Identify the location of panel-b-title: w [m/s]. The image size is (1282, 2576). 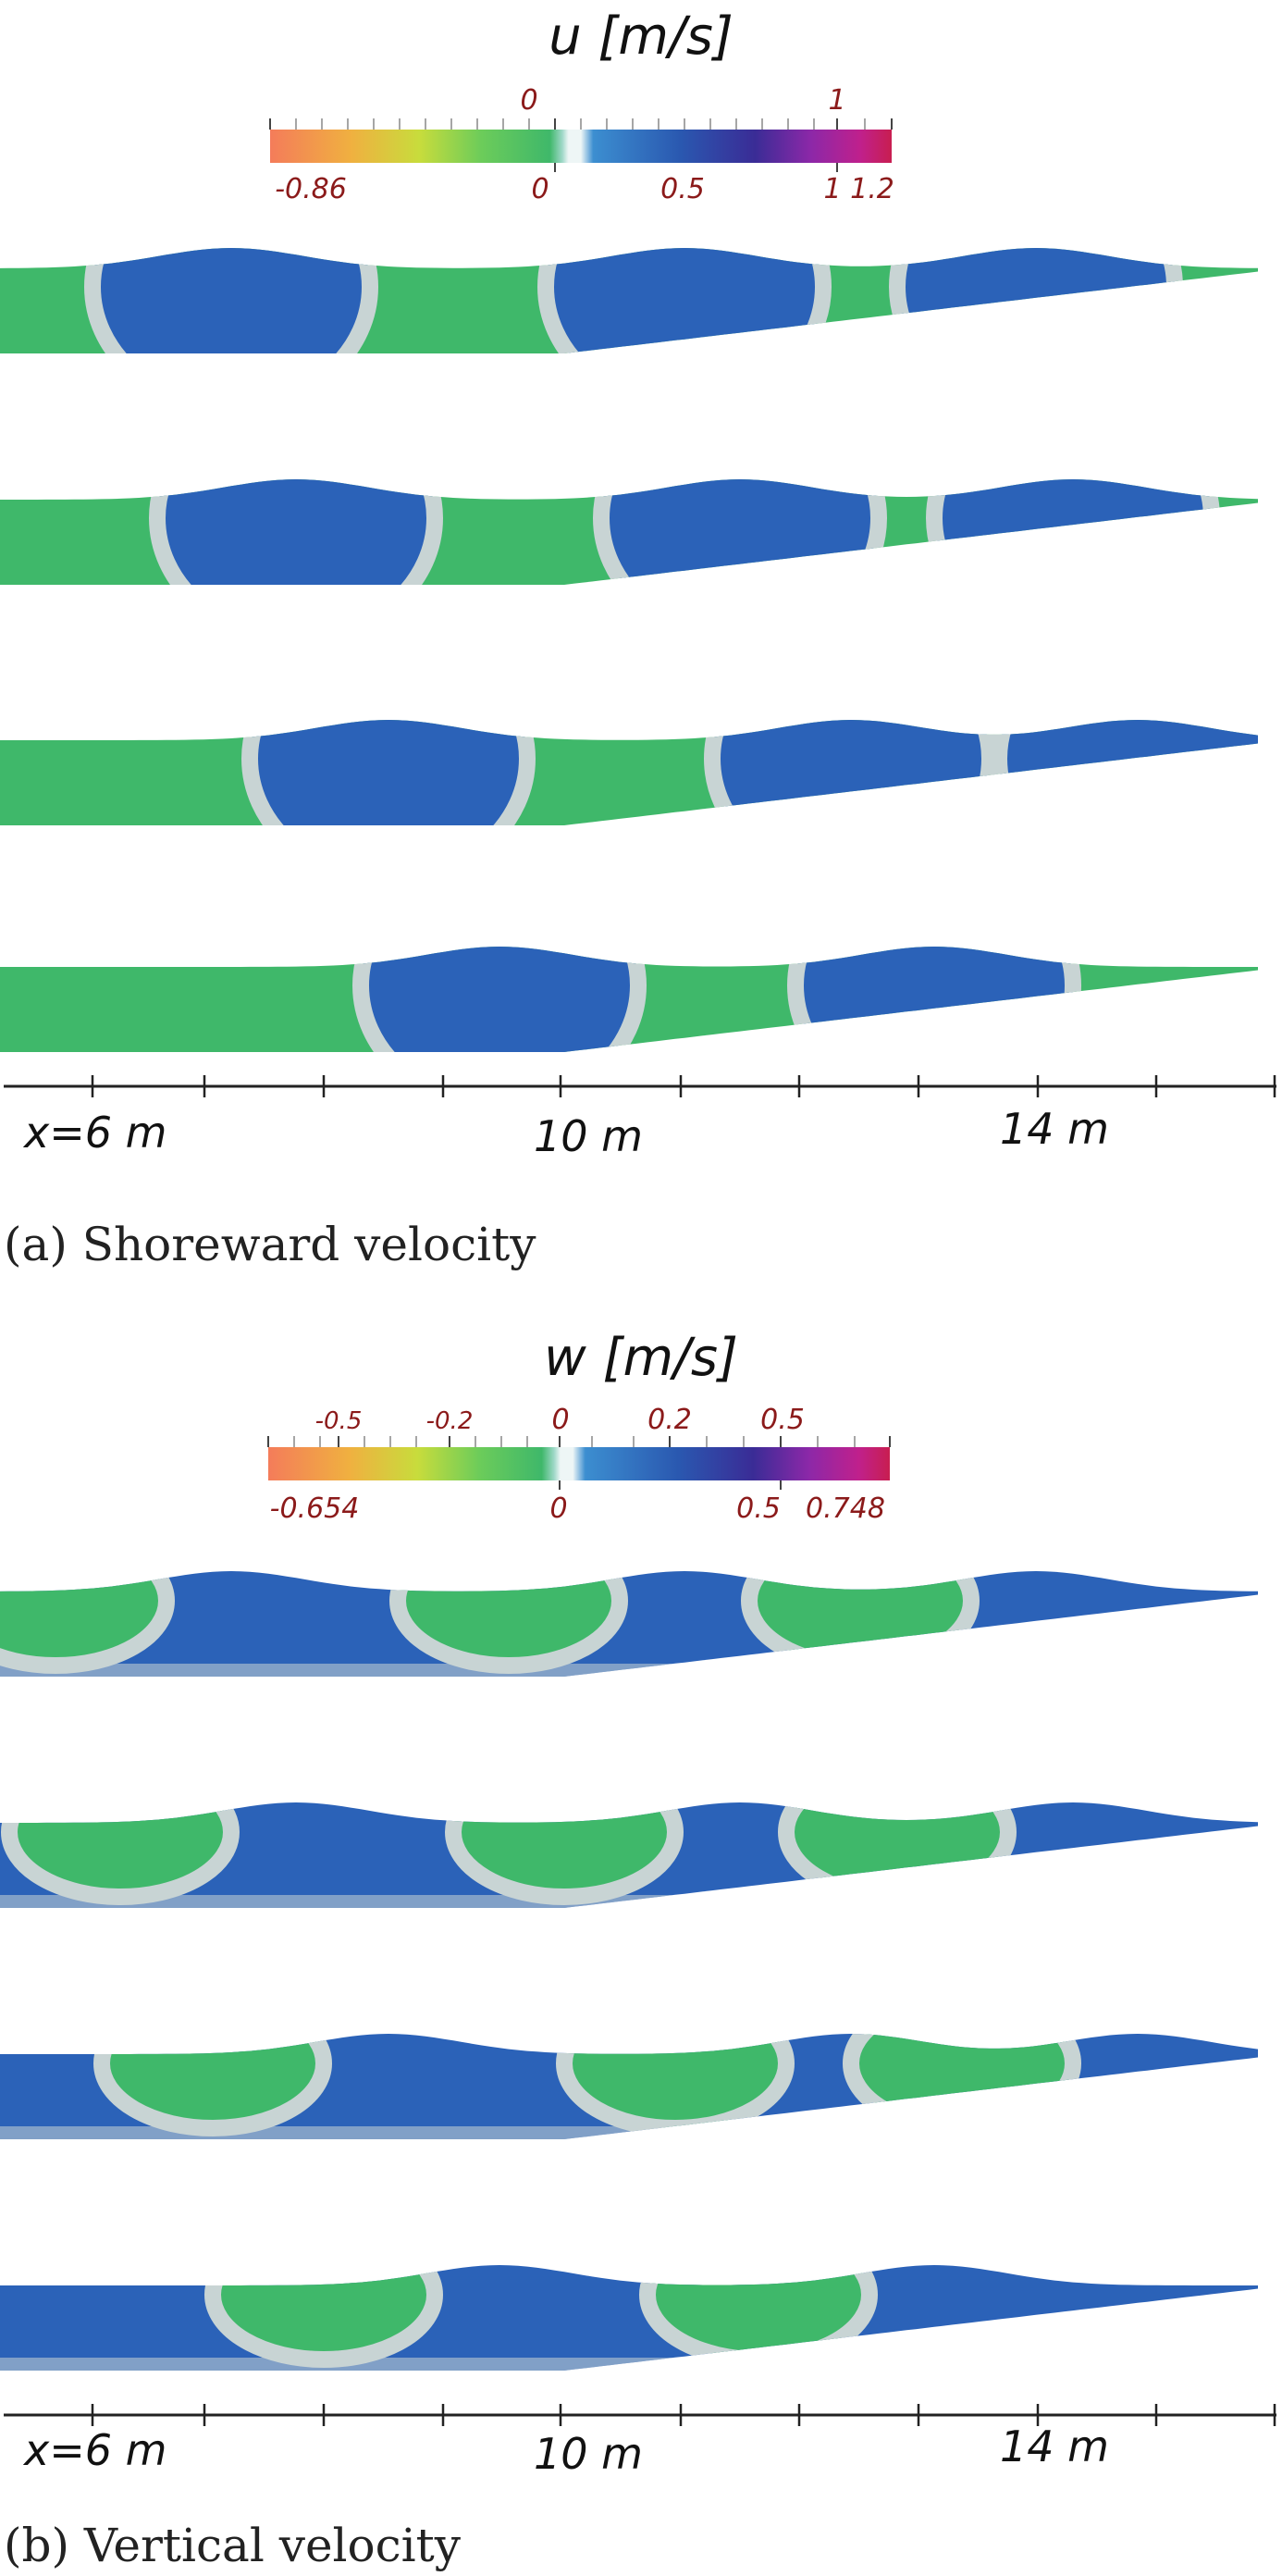
(641, 1358).